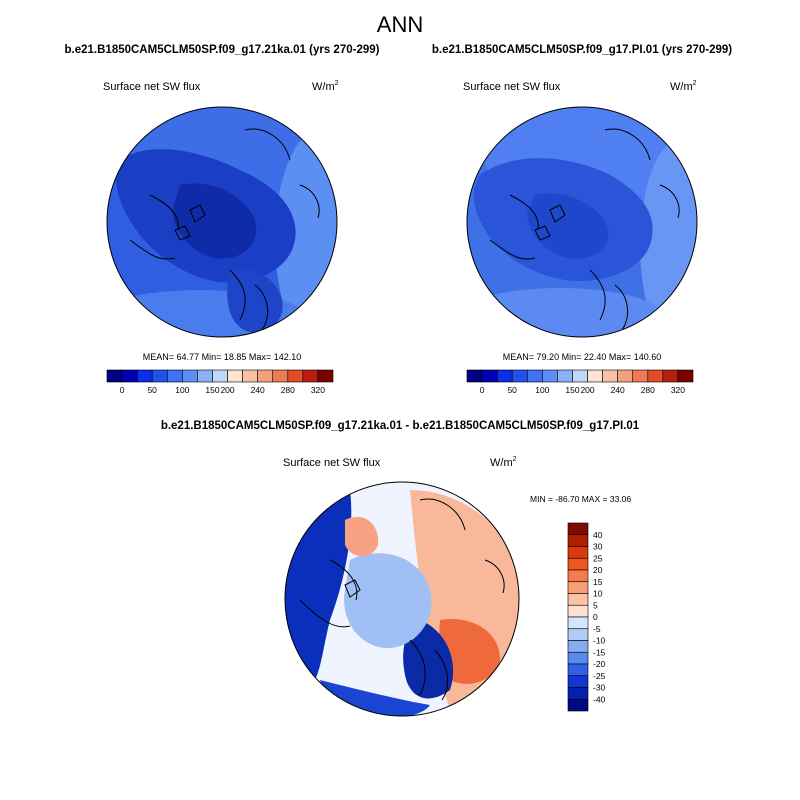 The height and width of the screenshot is (800, 800). Describe the element at coordinates (595, 617) in the screenshot. I see `colorbar-diff-tick-label: 0` at that location.